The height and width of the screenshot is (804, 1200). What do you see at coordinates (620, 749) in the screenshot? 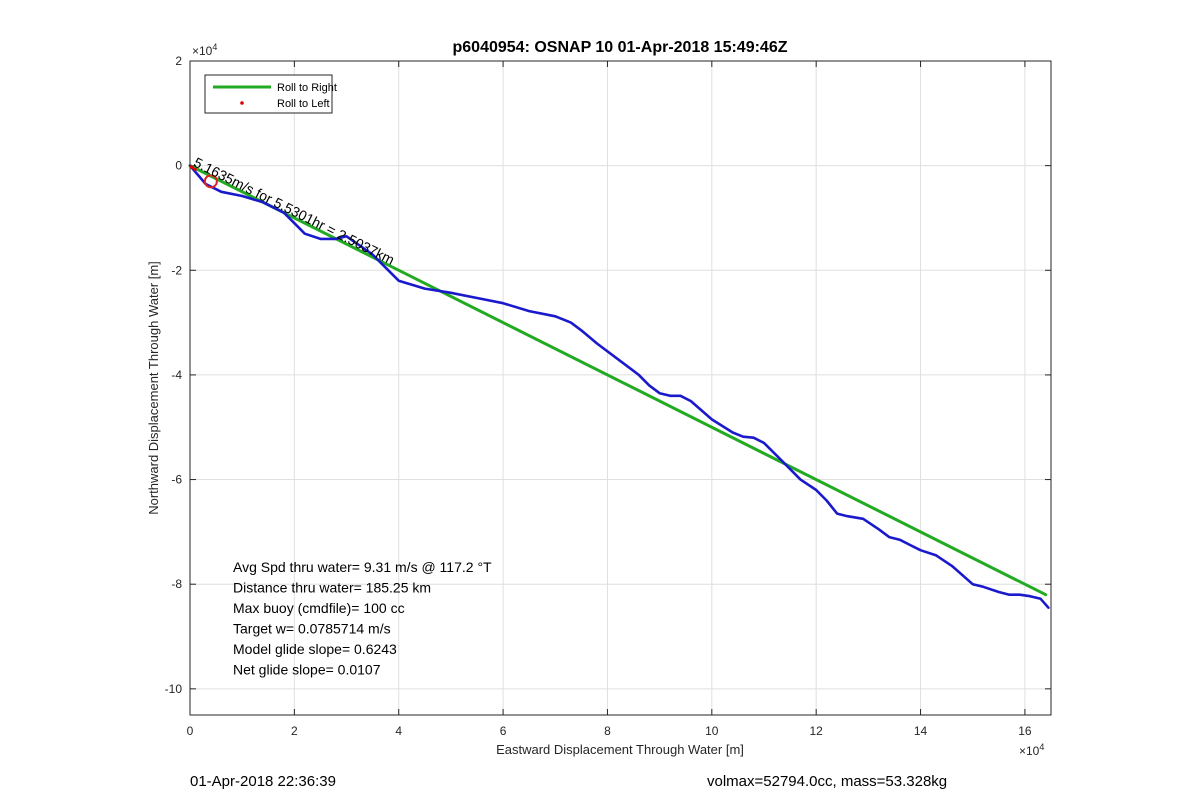
I see `x-axis-label: Eastward Displacement Through Water [m]` at bounding box center [620, 749].